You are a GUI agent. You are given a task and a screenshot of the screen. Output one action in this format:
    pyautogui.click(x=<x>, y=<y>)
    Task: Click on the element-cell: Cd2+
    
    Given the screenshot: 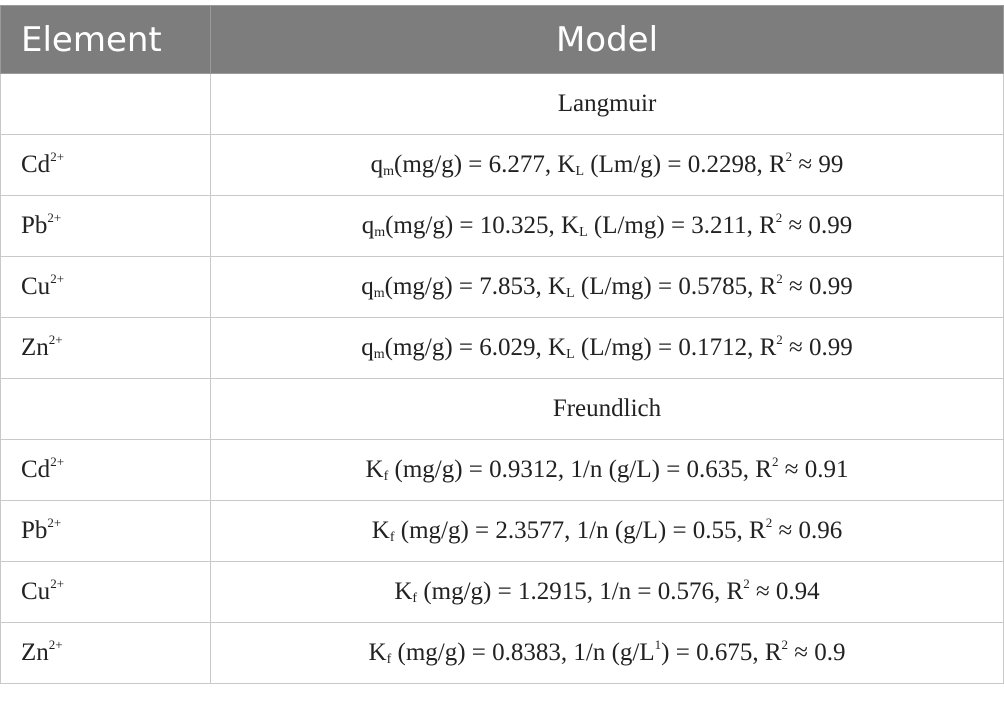 What is the action you would take?
    pyautogui.click(x=105, y=470)
    